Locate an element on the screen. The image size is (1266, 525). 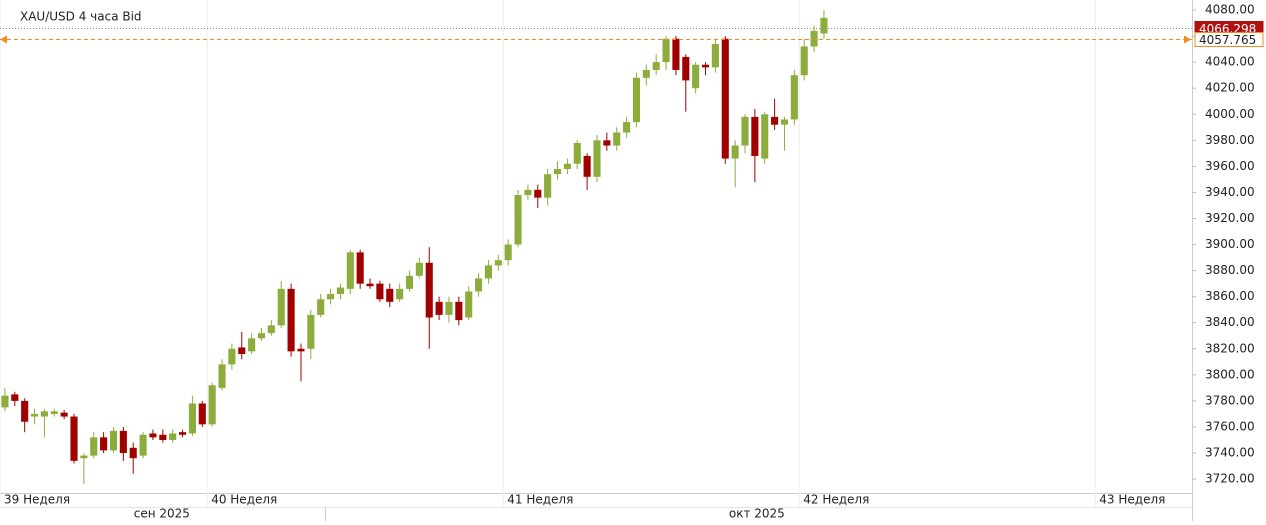
chart-title: XAU/USD 4 часа Bid is located at coordinates (81, 17).